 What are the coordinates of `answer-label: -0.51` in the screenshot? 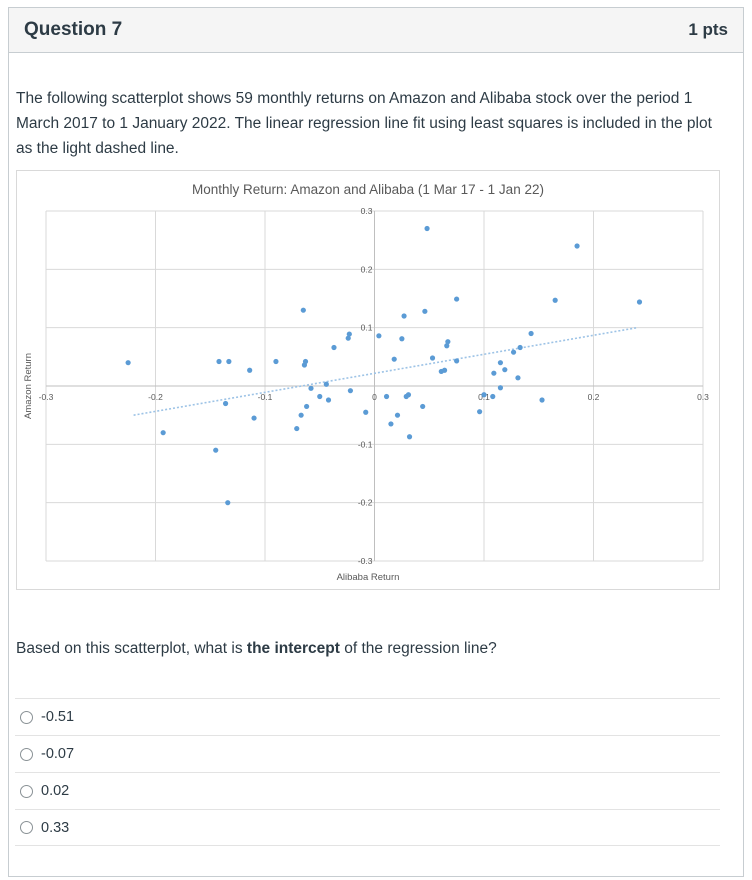 It's located at (58, 717).